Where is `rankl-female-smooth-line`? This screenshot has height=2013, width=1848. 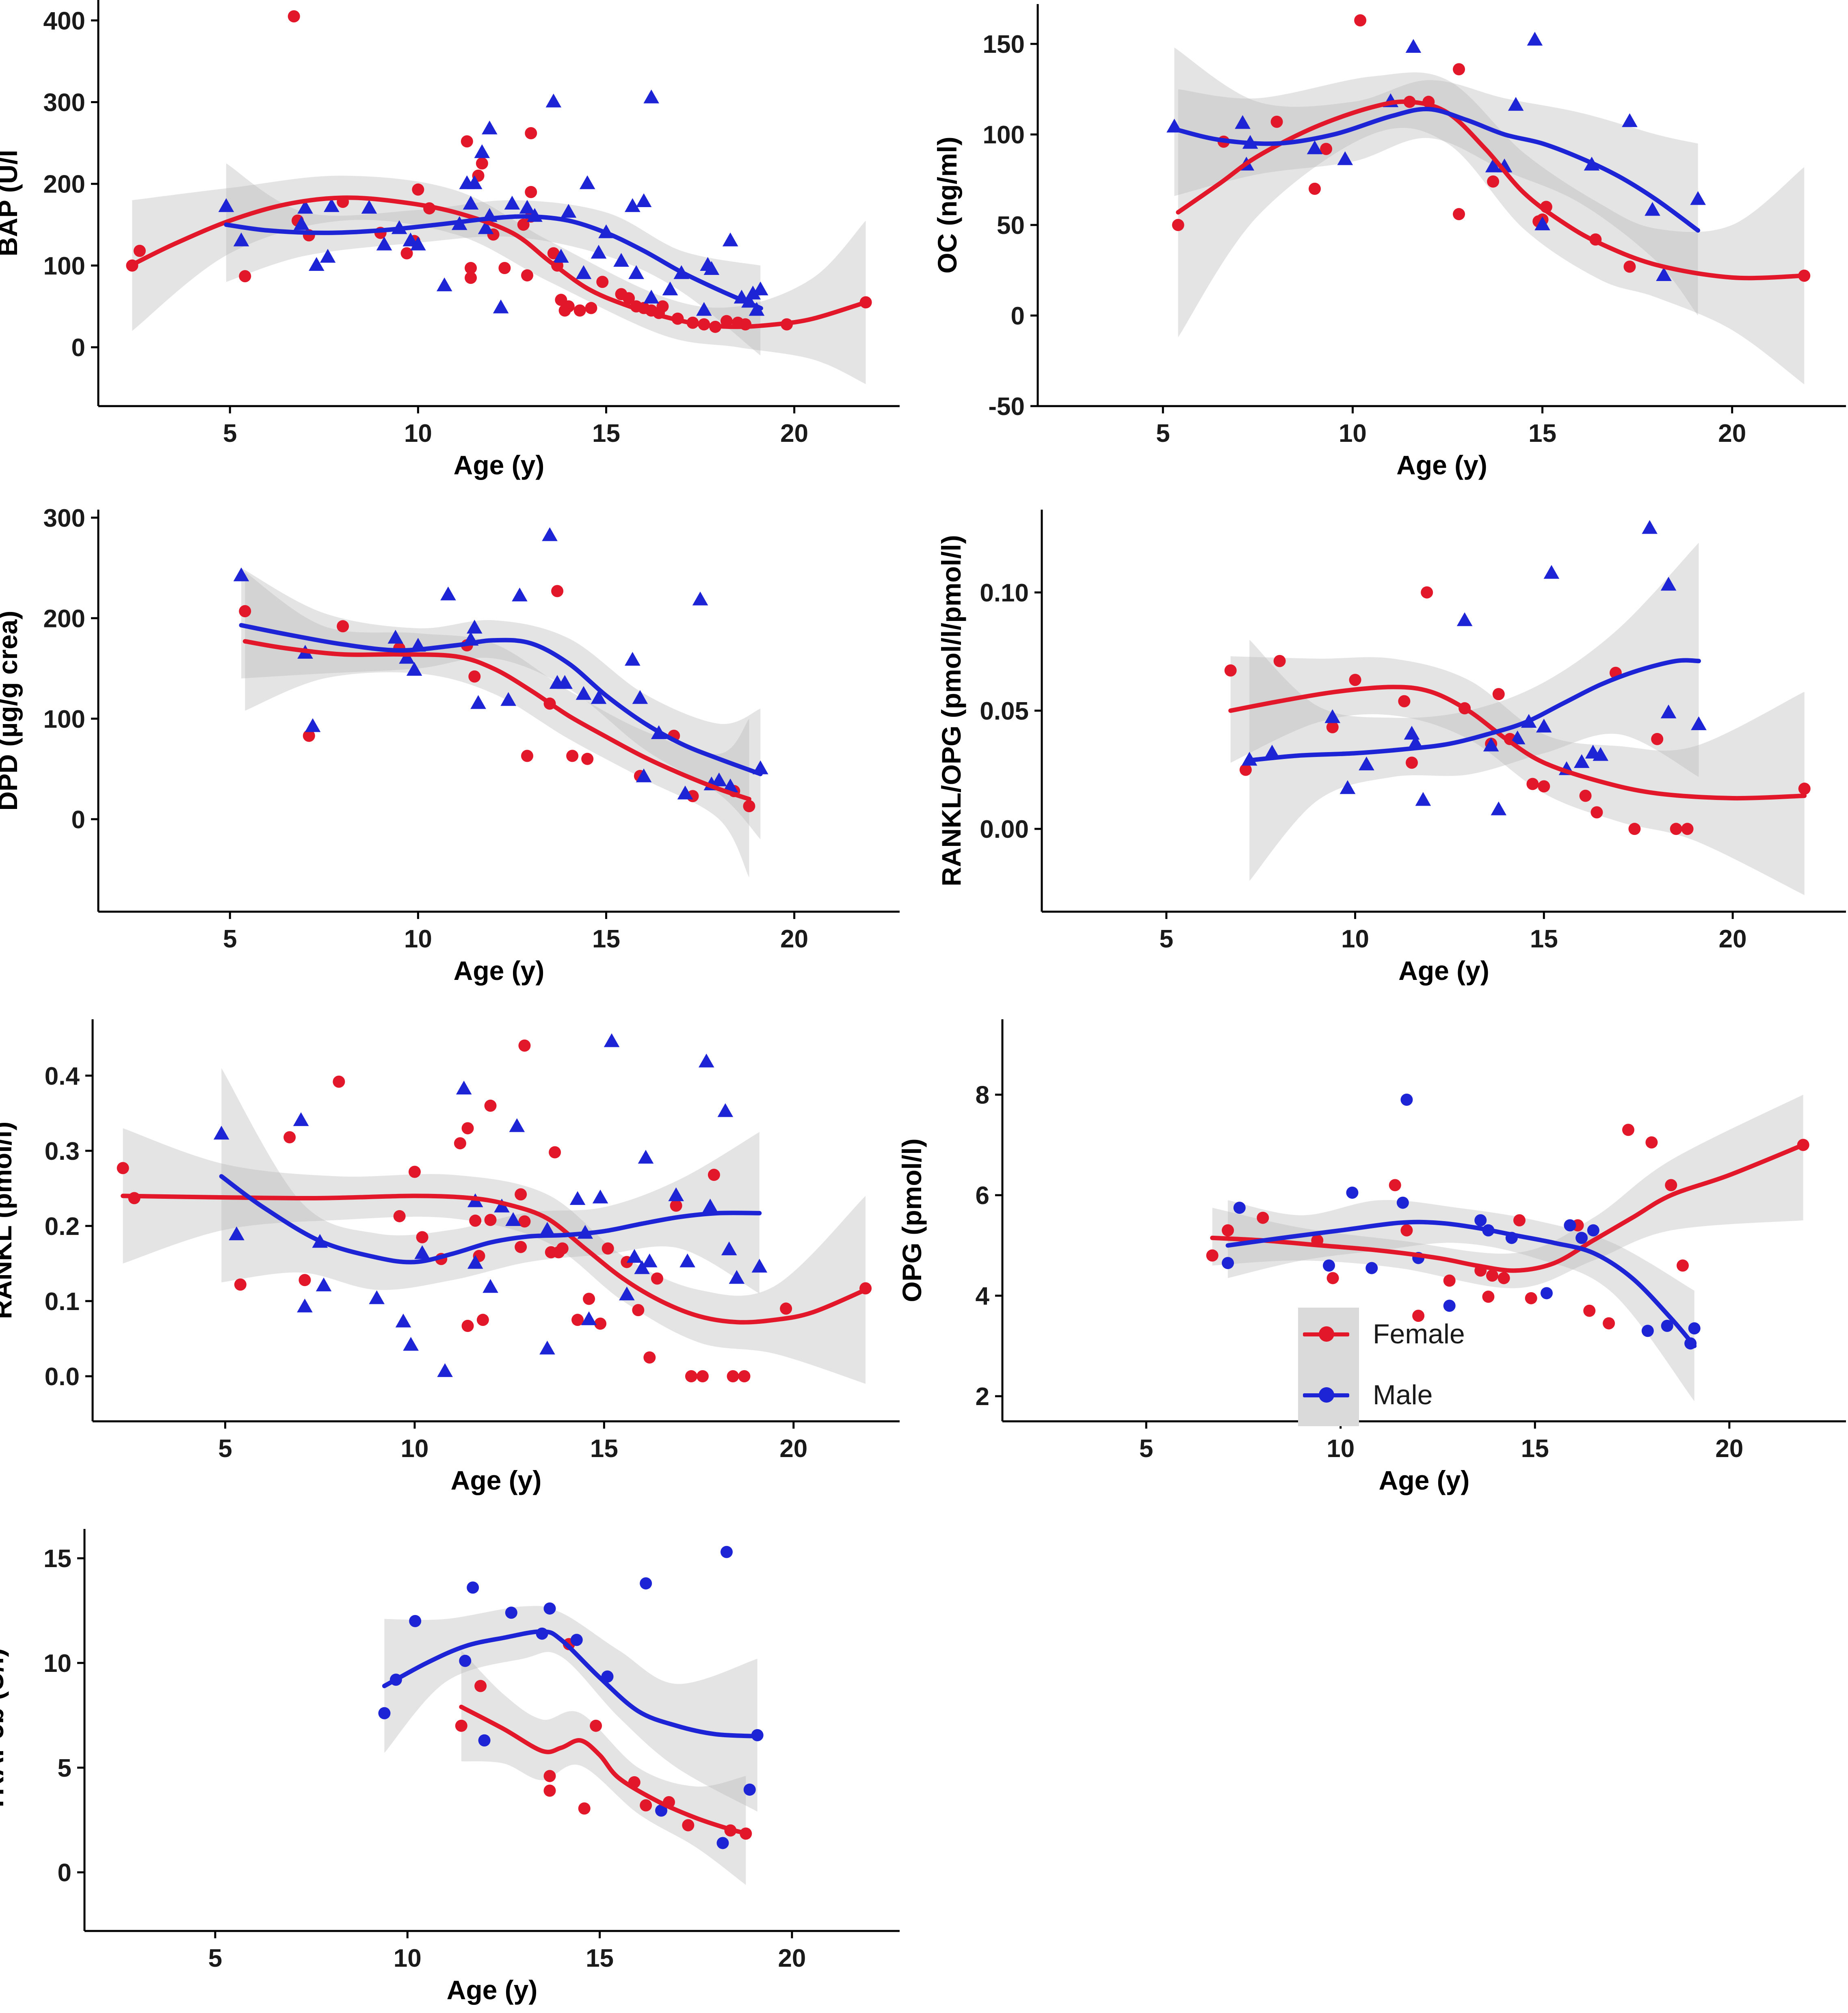
rankl-female-smooth-line is located at coordinates (494, 1259).